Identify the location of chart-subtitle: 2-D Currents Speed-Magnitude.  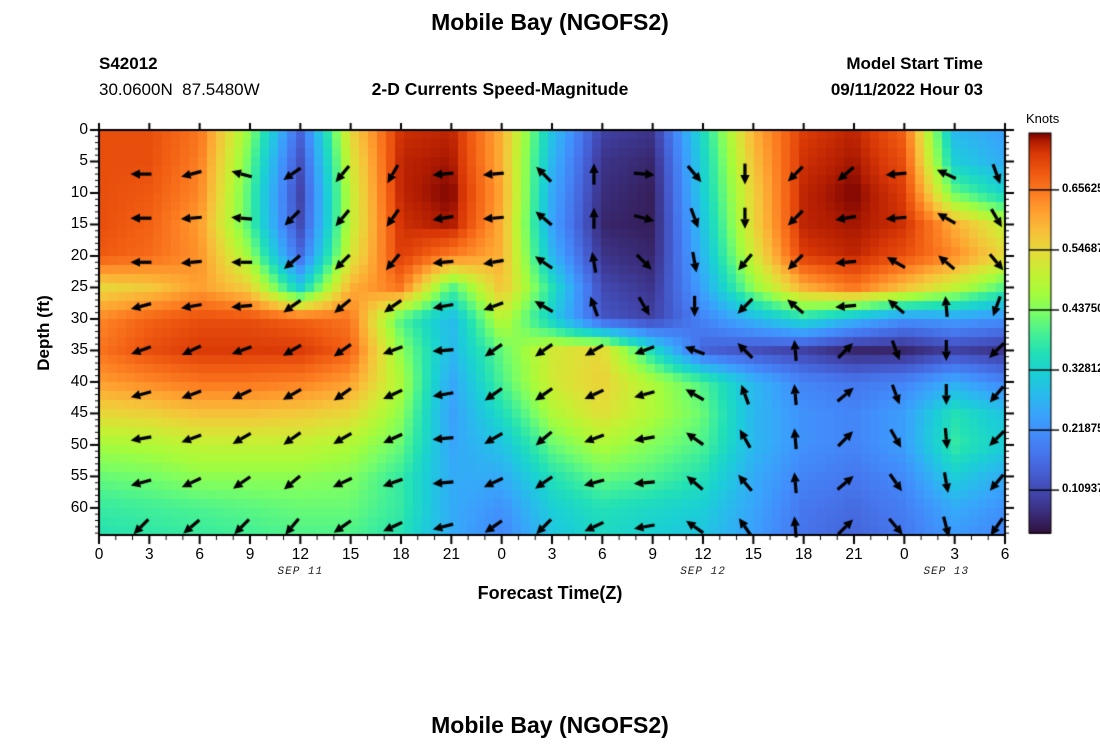
(500, 89).